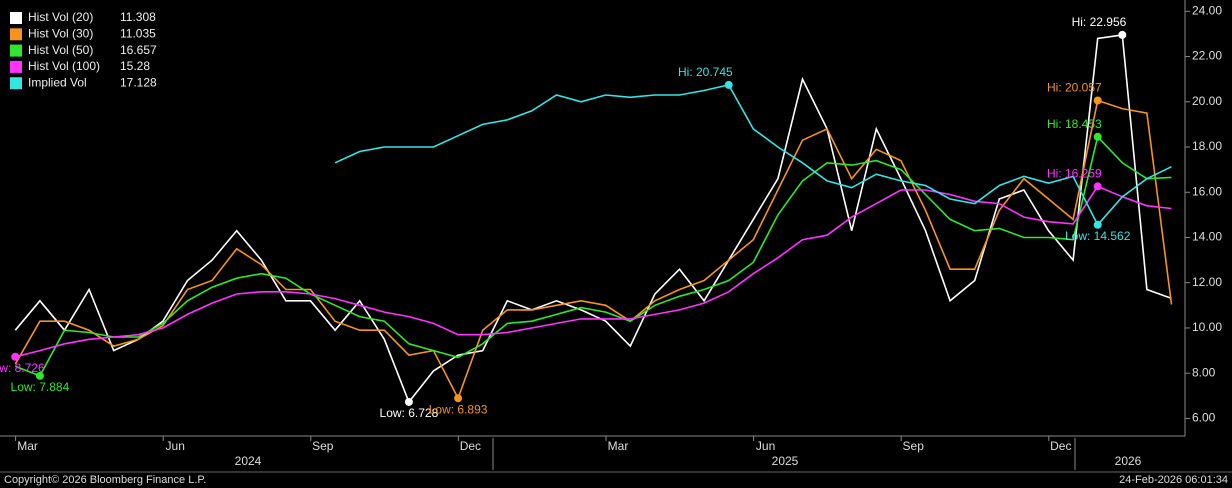 Image resolution: width=1232 pixels, height=488 pixels. I want to click on extreme-label: Low: 6.893, so click(458, 409).